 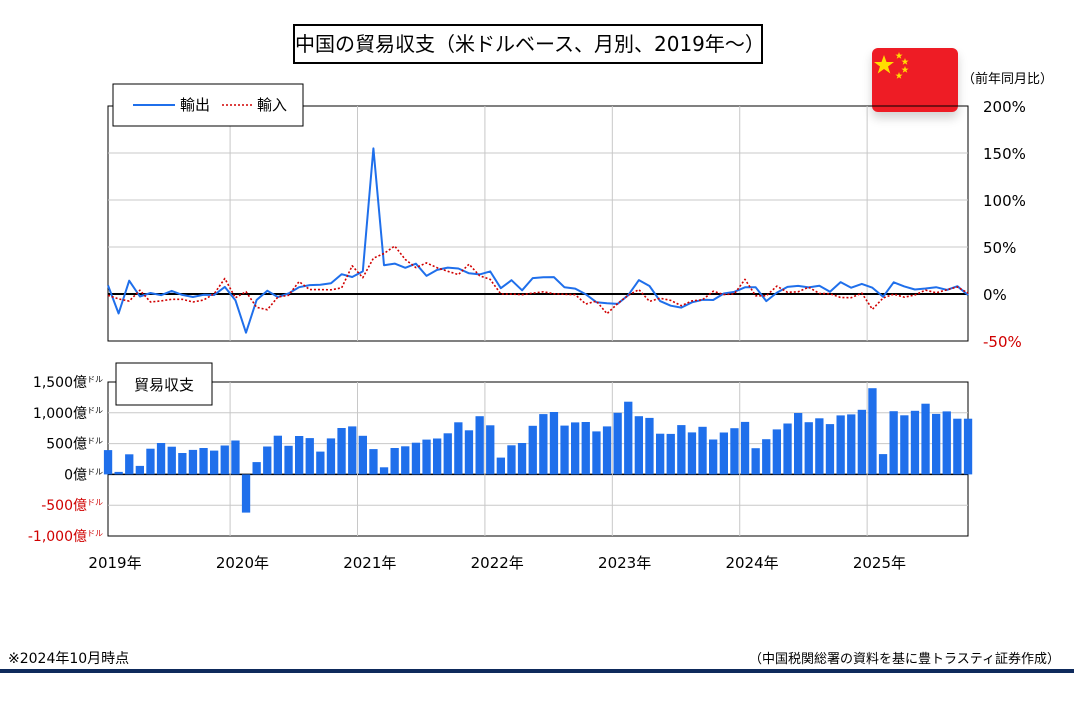 What do you see at coordinates (1002, 342) in the screenshot?
I see `line-y-tick-label: -50%` at bounding box center [1002, 342].